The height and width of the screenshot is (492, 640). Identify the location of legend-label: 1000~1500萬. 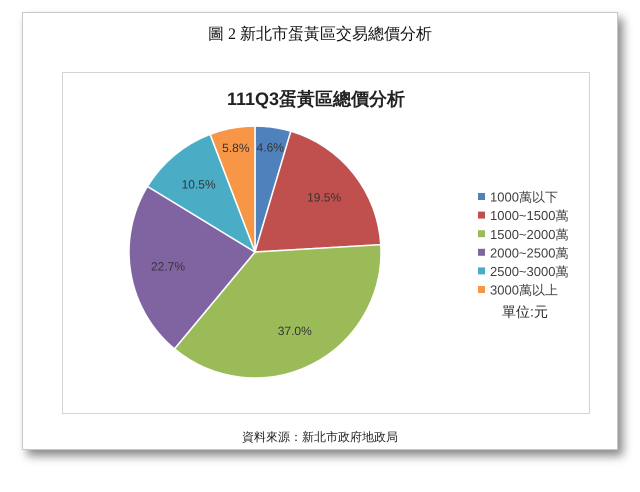
(529, 216).